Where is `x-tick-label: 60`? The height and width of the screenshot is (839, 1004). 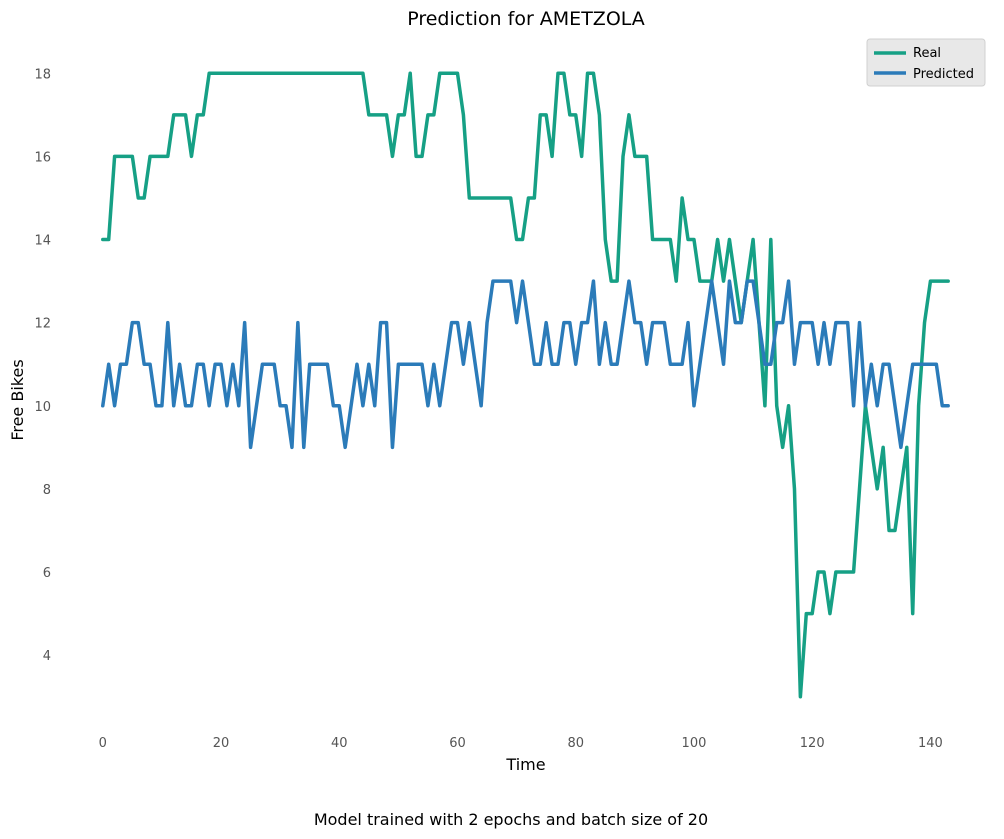 x-tick-label: 60 is located at coordinates (457, 743).